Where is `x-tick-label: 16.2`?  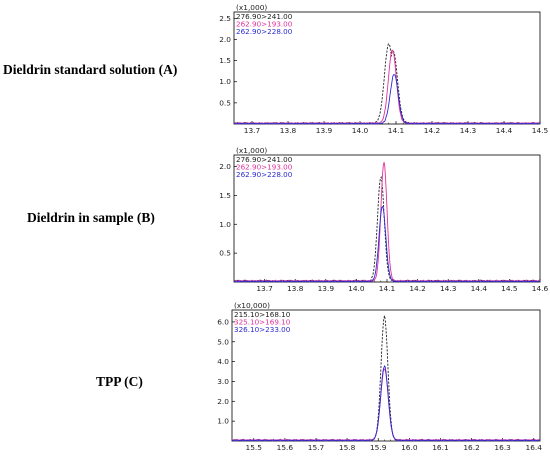 x-tick-label: 16.2 is located at coordinates (471, 447).